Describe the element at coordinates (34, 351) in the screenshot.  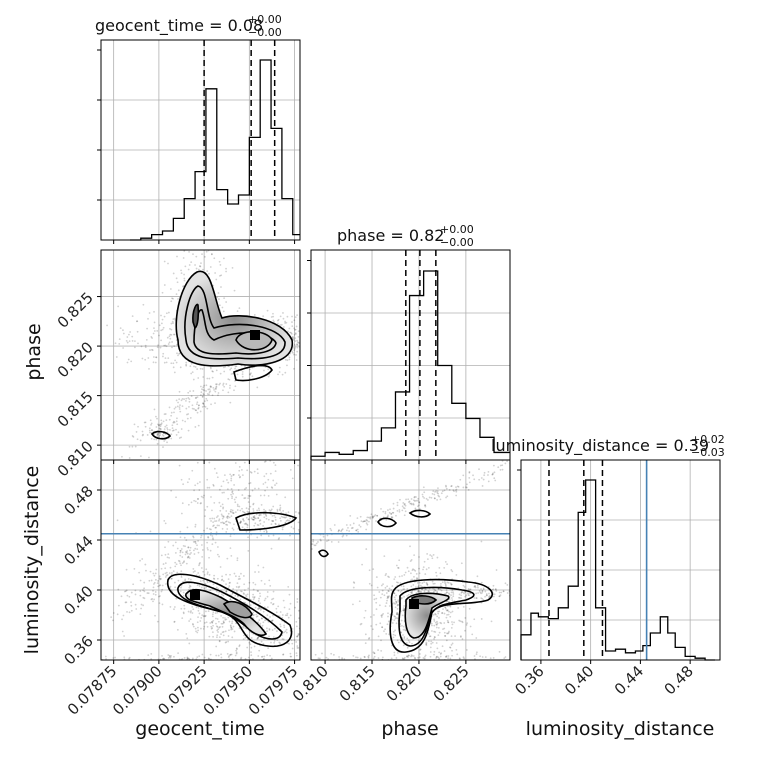
I see `y-axis-label: phase` at that location.